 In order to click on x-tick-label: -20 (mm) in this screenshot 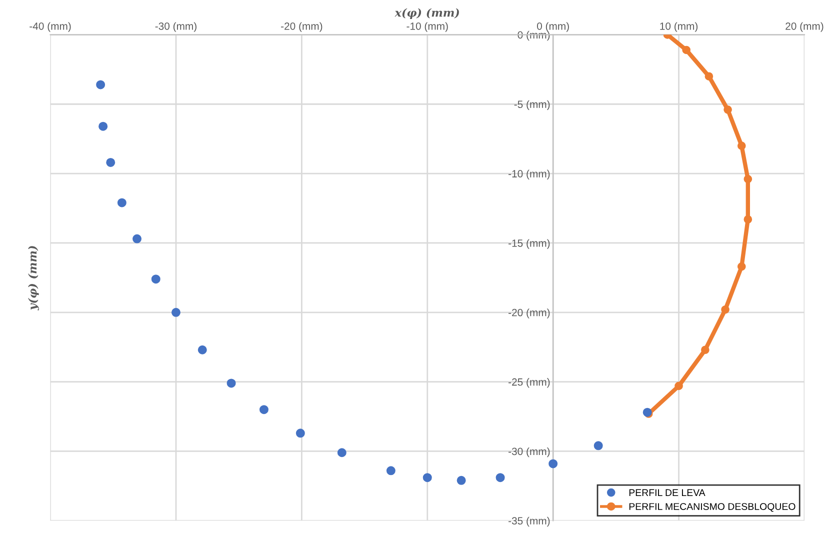, I will do `click(301, 27)`.